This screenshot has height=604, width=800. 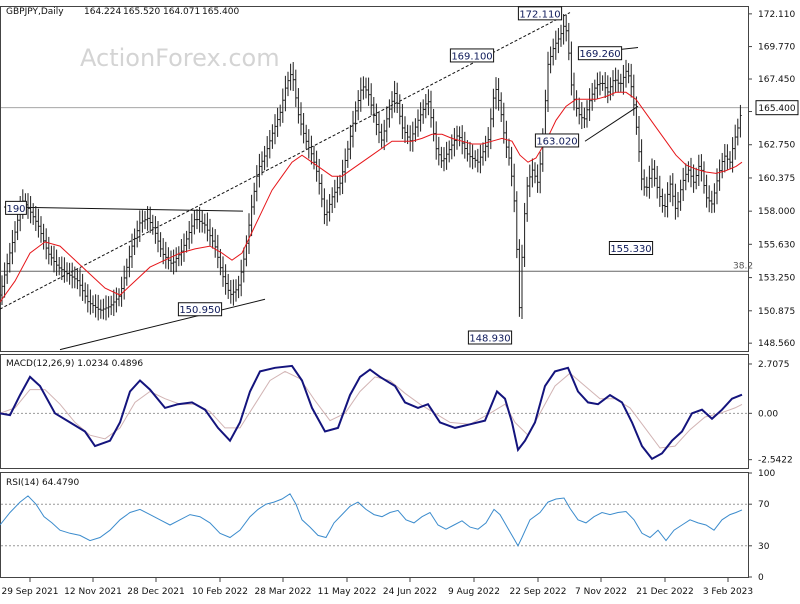 What do you see at coordinates (181, 12) in the screenshot?
I see `ohlc-low: 164.071` at bounding box center [181, 12].